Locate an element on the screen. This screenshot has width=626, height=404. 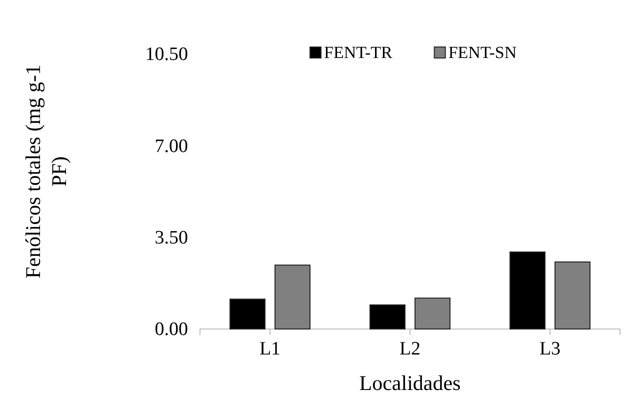
y-axis-title: Fenólicos totales (mg g-1 PF) is located at coordinates (46, 171).